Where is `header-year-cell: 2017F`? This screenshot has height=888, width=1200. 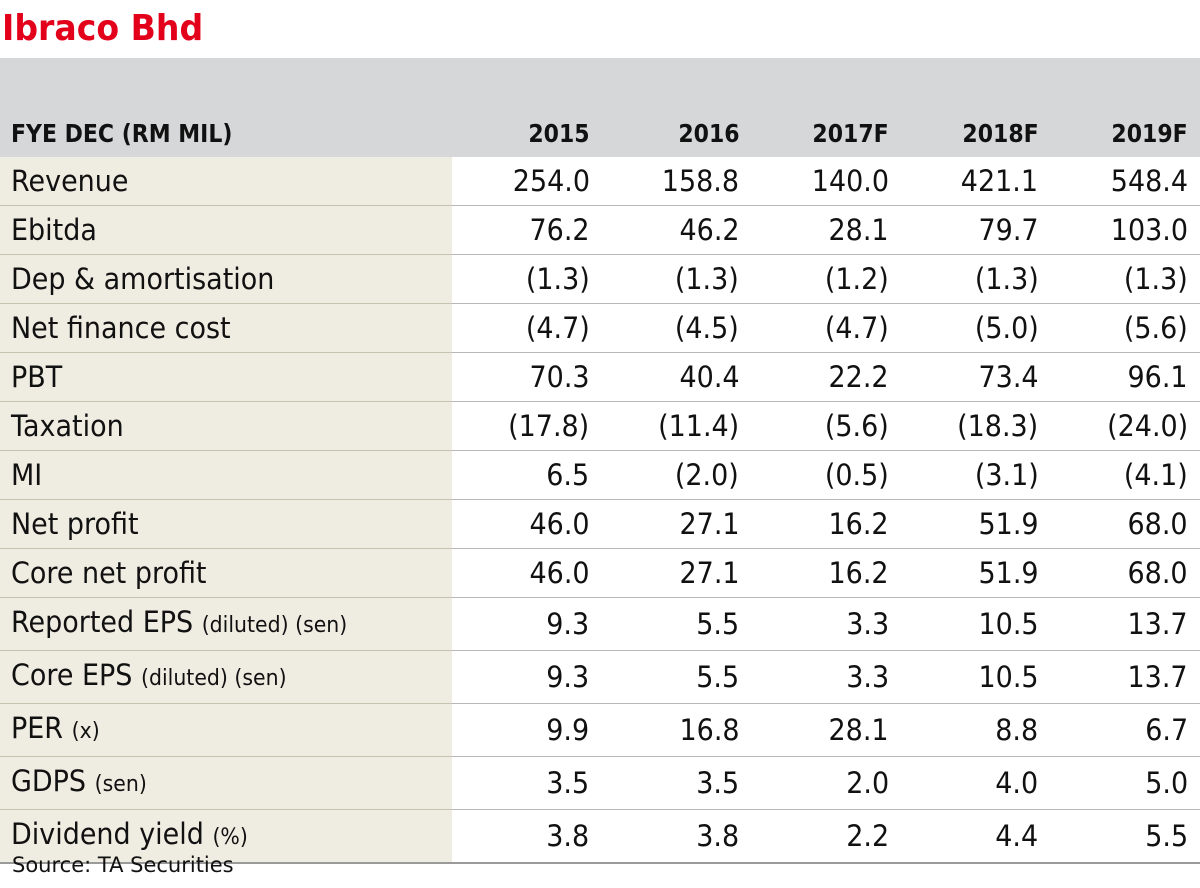 header-year-cell: 2017F is located at coordinates (826, 107).